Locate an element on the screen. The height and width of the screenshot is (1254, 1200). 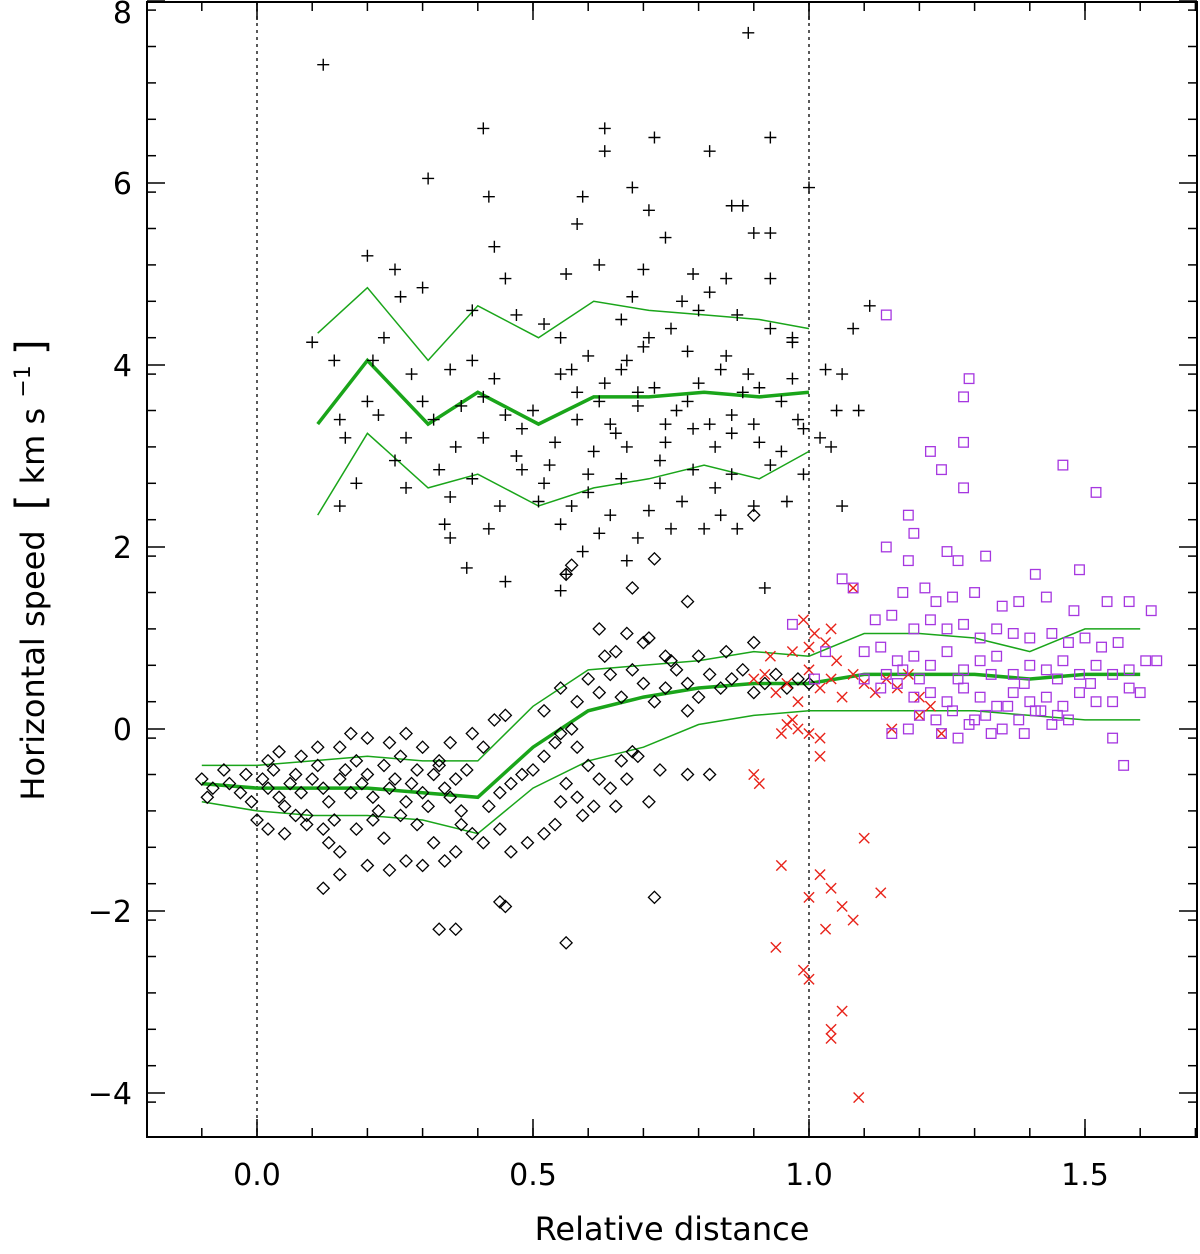
y-tick-label: 0 is located at coordinates (122, 730).